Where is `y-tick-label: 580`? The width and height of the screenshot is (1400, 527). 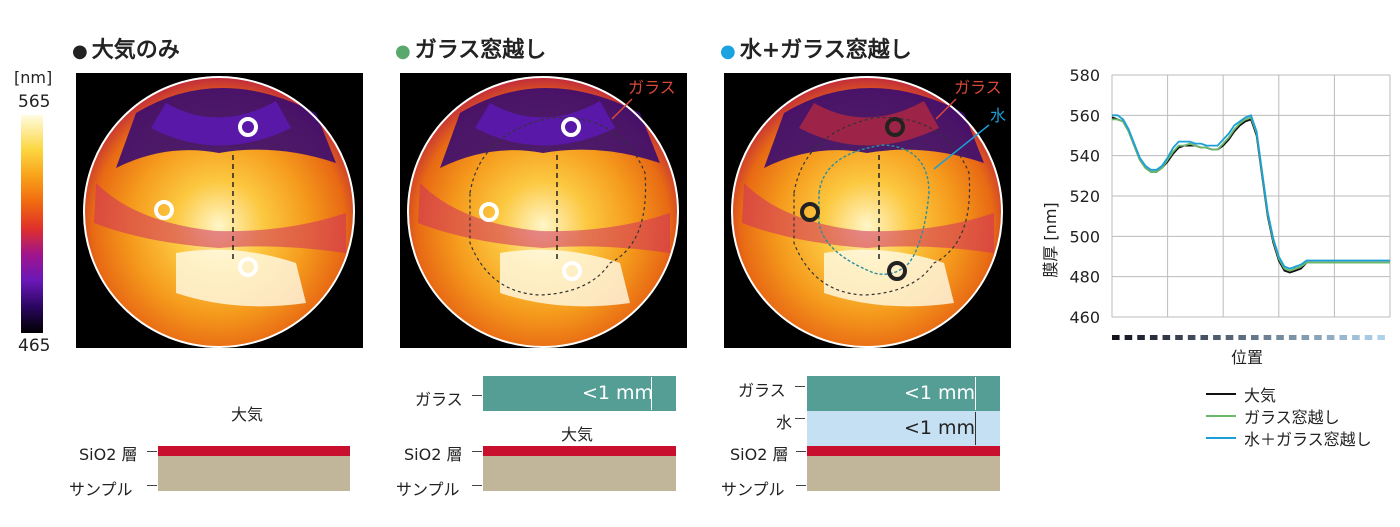
y-tick-label: 580 is located at coordinates (1084, 75).